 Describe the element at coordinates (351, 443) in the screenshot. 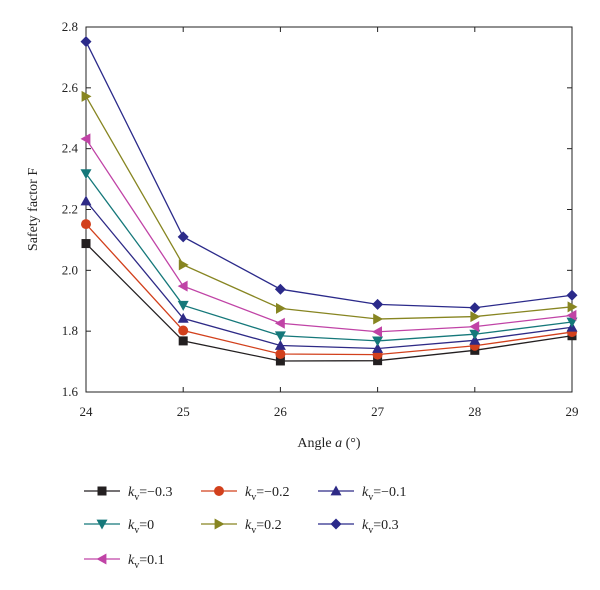

I see `x-axis-label-part: (°)` at that location.